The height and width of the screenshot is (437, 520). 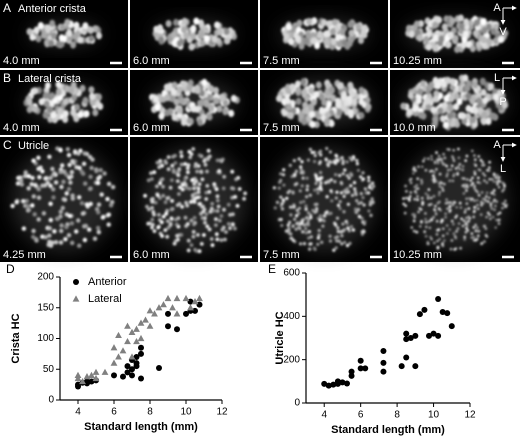 I want to click on image-label: 6.0 mm, so click(x=151, y=61).